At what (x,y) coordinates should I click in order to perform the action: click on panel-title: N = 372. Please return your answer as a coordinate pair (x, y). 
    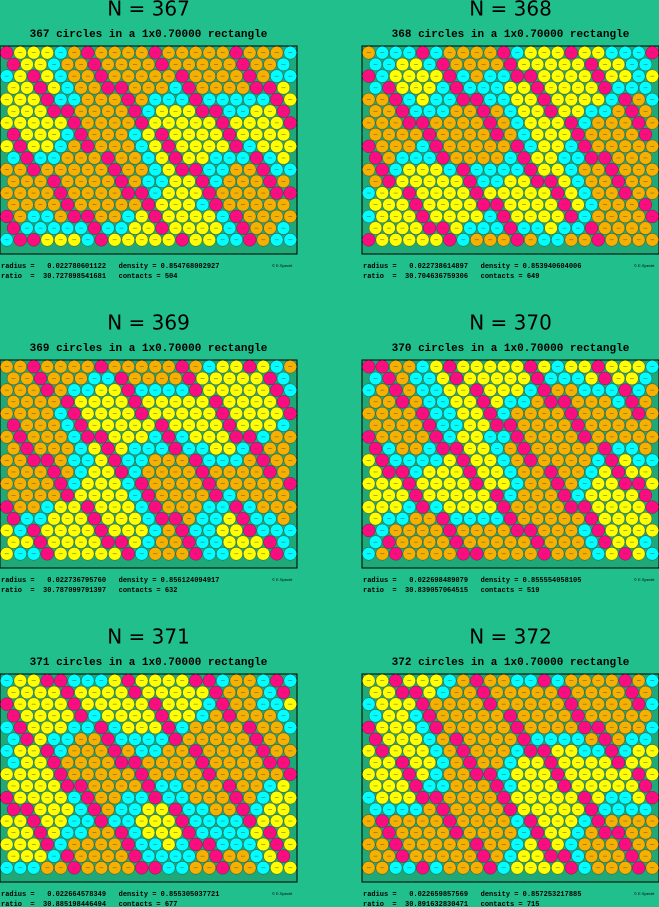
    Looking at the image, I should click on (510, 637).